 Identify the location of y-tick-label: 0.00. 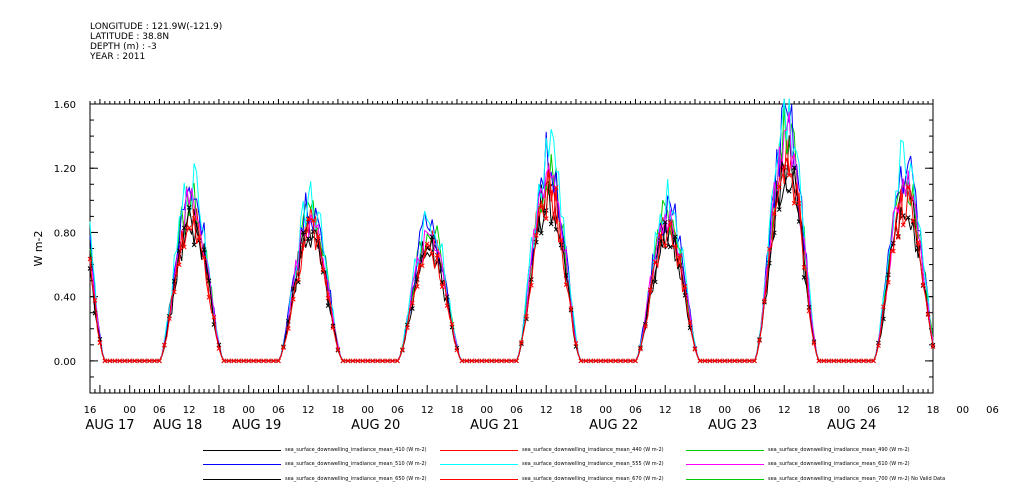
(65, 362).